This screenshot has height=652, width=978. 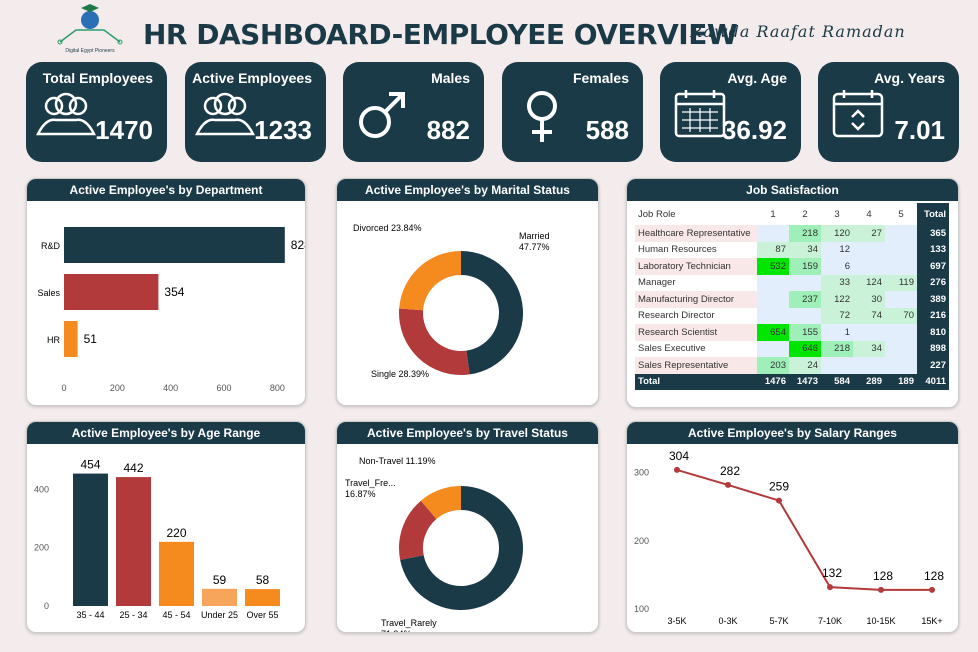 What do you see at coordinates (440, 34) in the screenshot?
I see `page-title: HR DASHBOARD-EMPLOYEE OVERVIEW` at bounding box center [440, 34].